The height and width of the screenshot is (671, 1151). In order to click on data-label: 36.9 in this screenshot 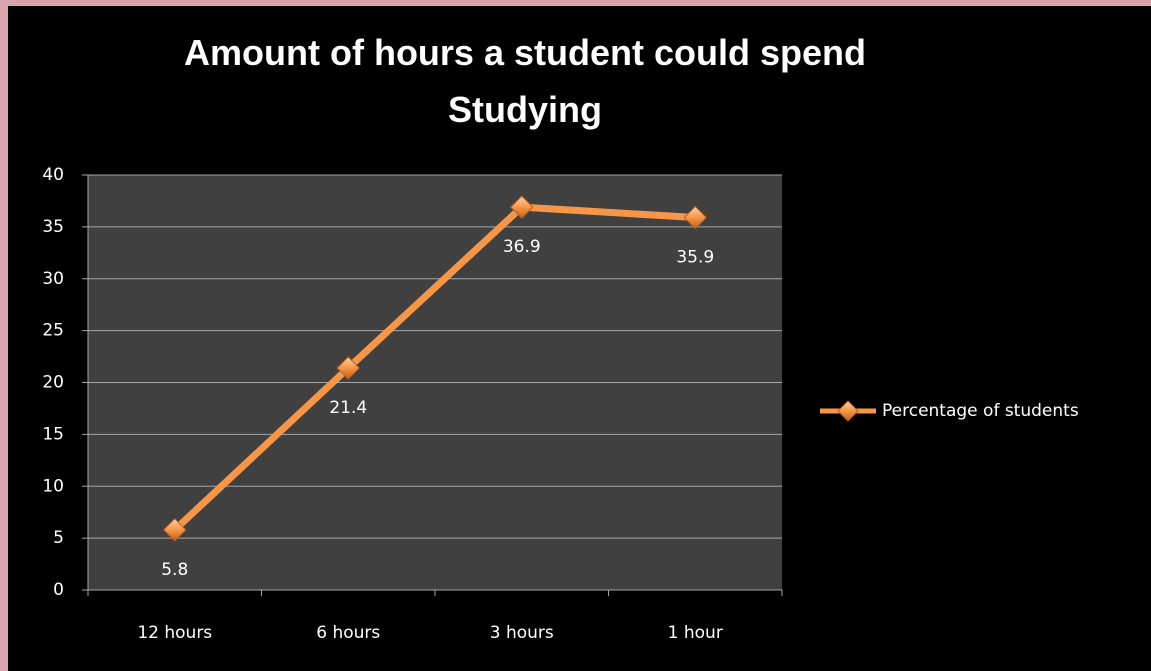, I will do `click(522, 247)`.